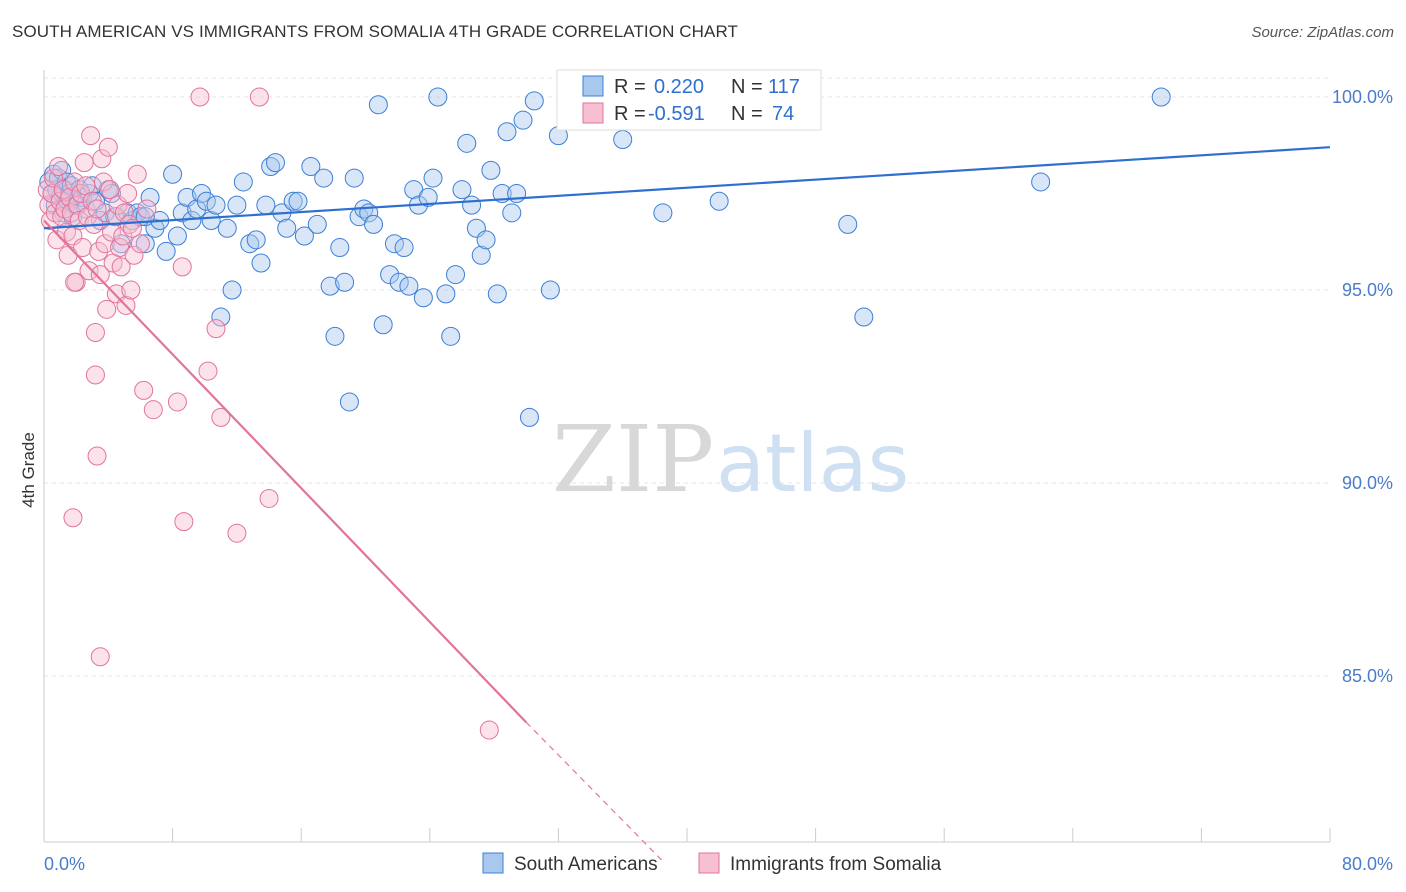 The width and height of the screenshot is (1406, 892). I want to click on chart-source: Source: ZipAtlas.com, so click(1322, 32).